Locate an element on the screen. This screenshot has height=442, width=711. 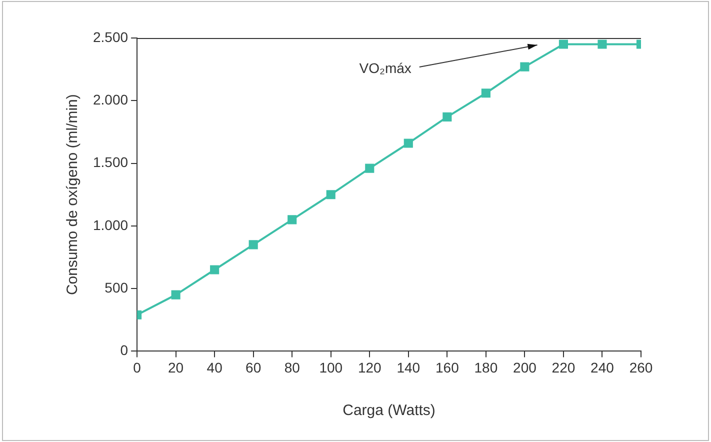
x-axis-title: Carga (Watts) is located at coordinates (389, 411).